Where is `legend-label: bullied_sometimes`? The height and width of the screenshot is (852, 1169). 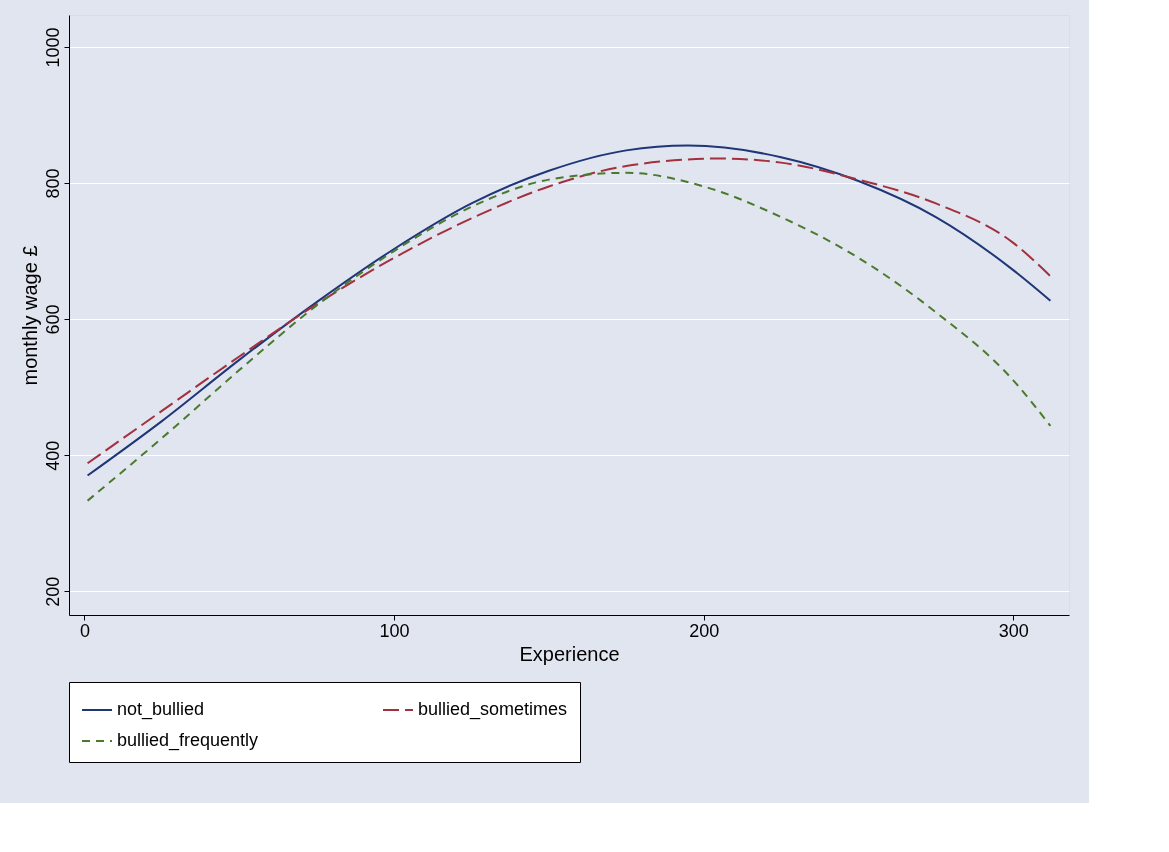
legend-label: bullied_sometimes is located at coordinates (493, 709).